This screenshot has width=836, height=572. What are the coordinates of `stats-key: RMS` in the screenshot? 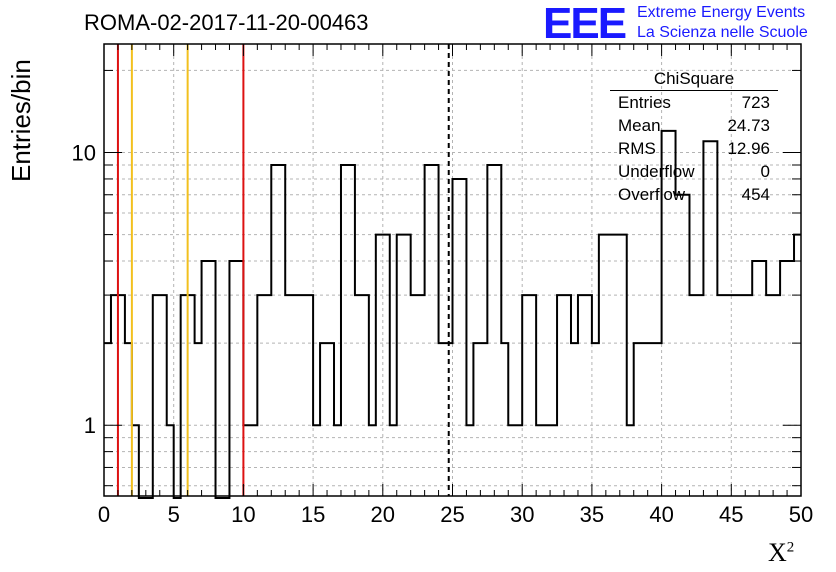 It's located at (637, 148).